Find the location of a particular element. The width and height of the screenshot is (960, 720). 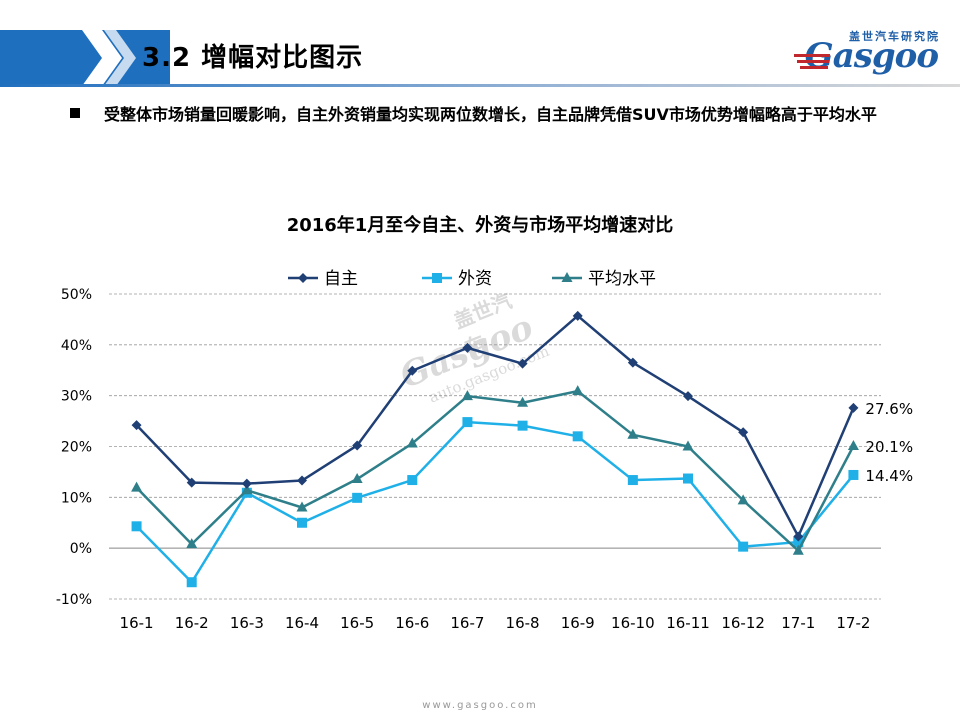

y-tick-label: 20% is located at coordinates (76, 448).